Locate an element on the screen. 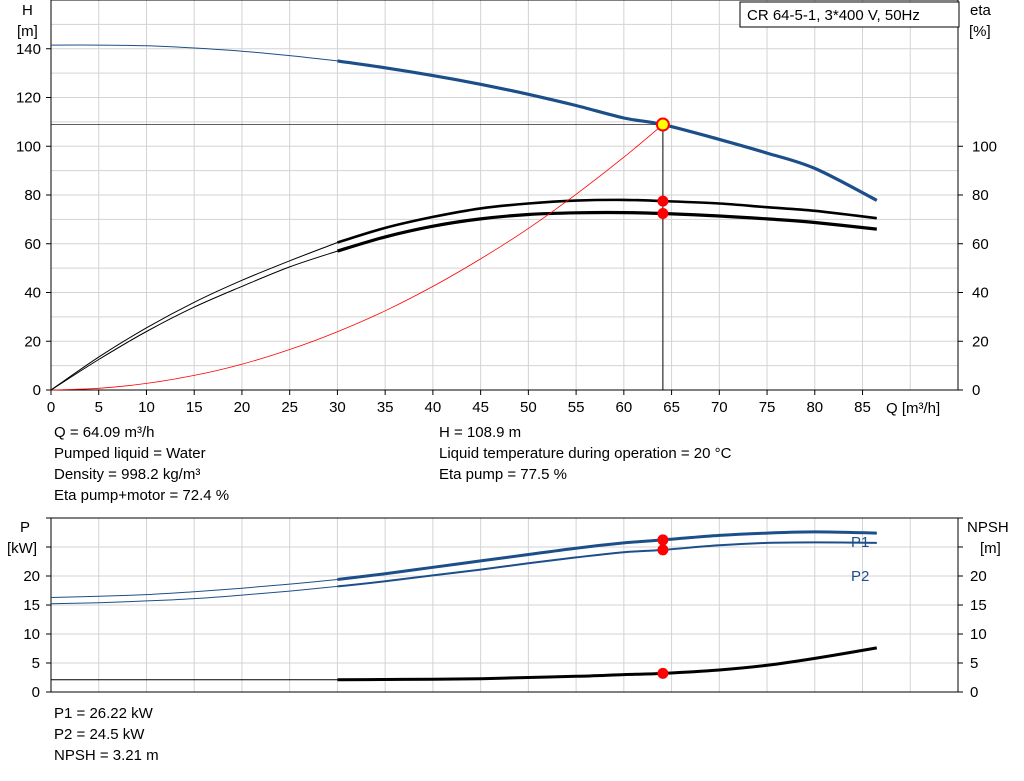  x-tick-label: 25 is located at coordinates (289, 407).